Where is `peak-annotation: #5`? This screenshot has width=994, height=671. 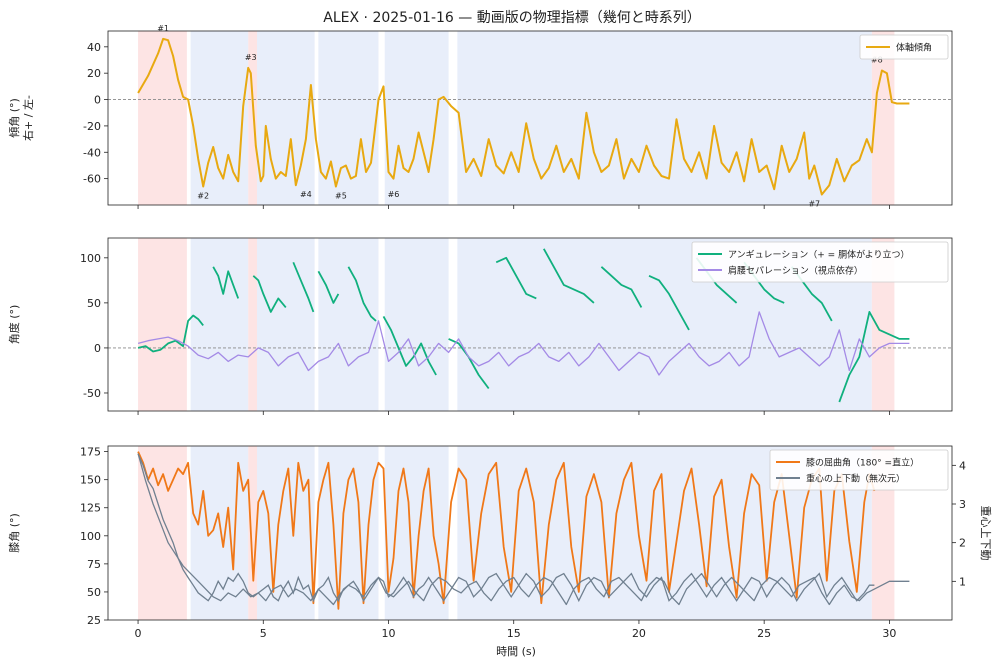 peak-annotation: #5 is located at coordinates (341, 196).